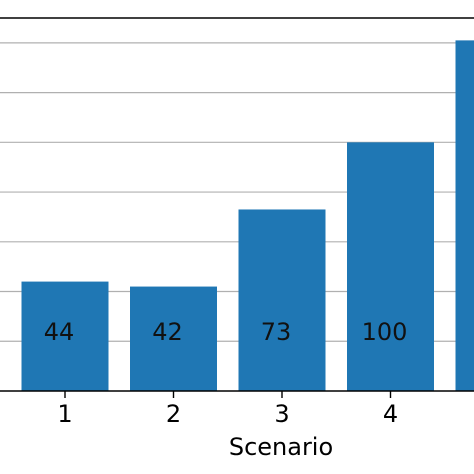 This screenshot has height=474, width=474. I want to click on bar-value-label: 100, so click(385, 332).